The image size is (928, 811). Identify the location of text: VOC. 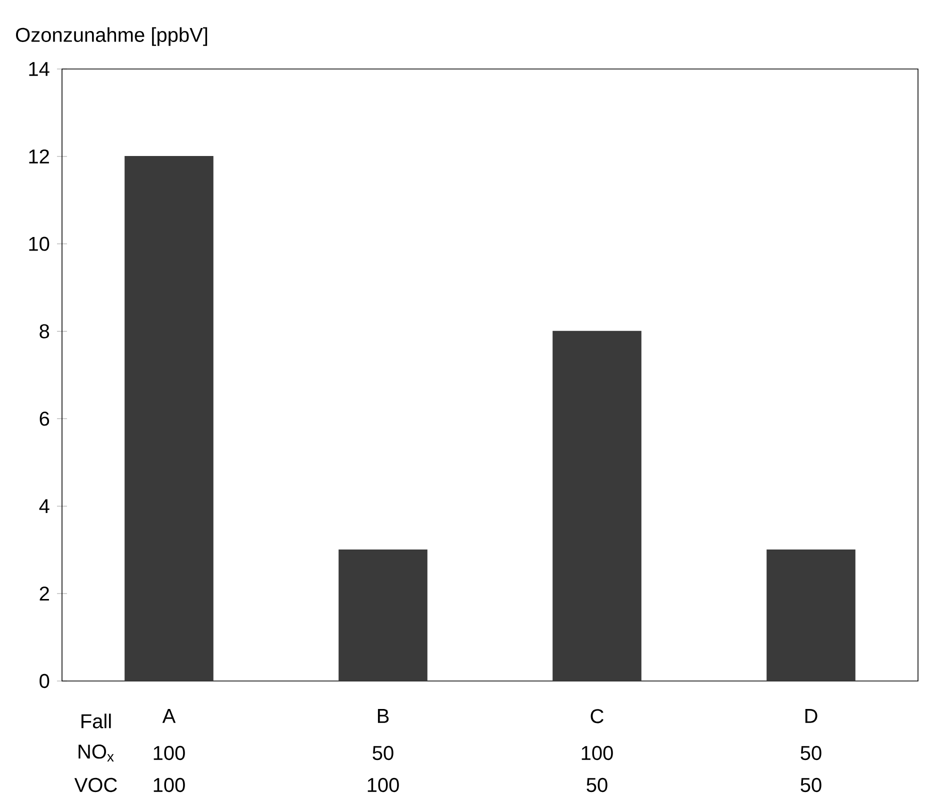
(95, 785).